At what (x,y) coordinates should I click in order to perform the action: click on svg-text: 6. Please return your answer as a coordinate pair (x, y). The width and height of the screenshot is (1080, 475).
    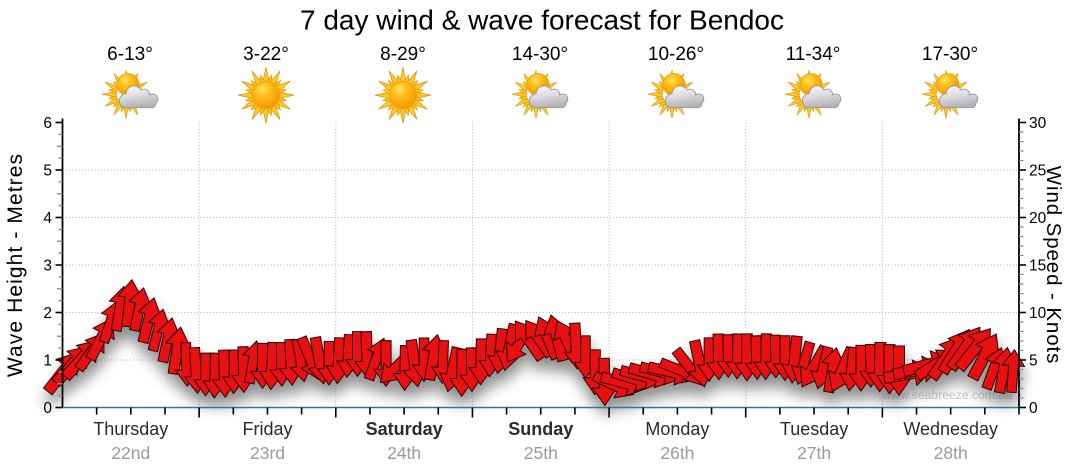
    Looking at the image, I should click on (47, 123).